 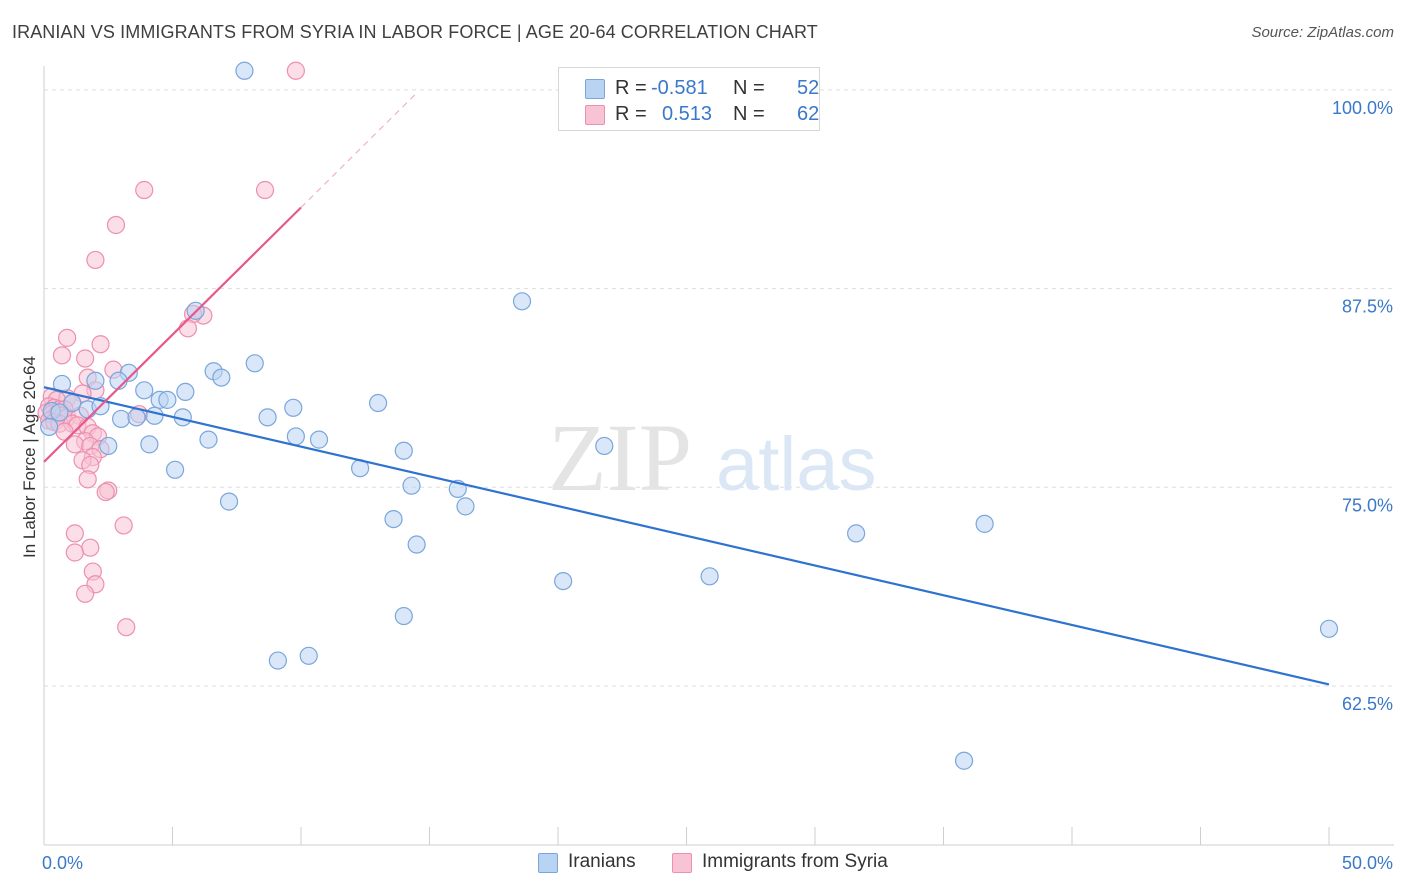 I want to click on watermark-atlas: atlas, so click(x=796, y=464).